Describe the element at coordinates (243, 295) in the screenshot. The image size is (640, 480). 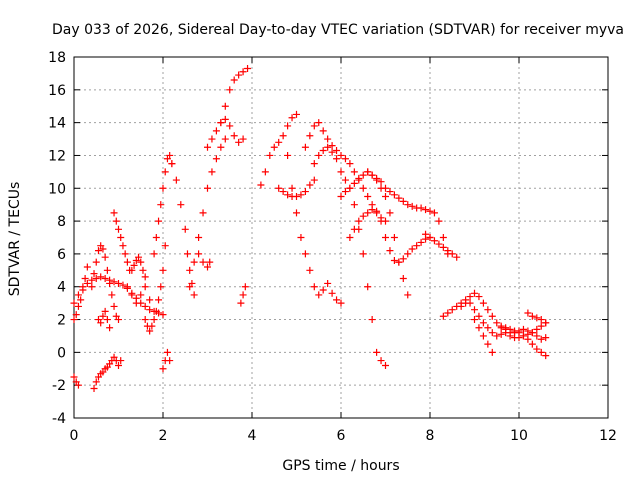
I see `series-s18` at that location.